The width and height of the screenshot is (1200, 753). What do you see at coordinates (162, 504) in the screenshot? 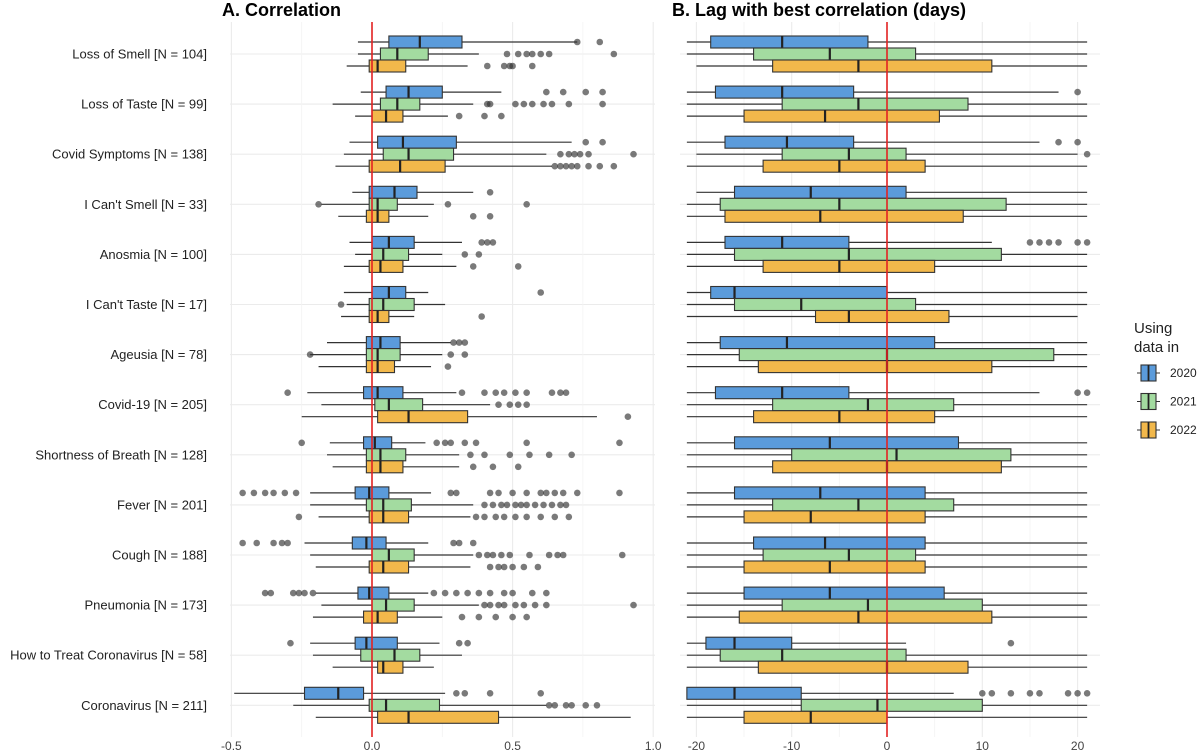
I see `category-label: Fever [N = 201]` at bounding box center [162, 504].